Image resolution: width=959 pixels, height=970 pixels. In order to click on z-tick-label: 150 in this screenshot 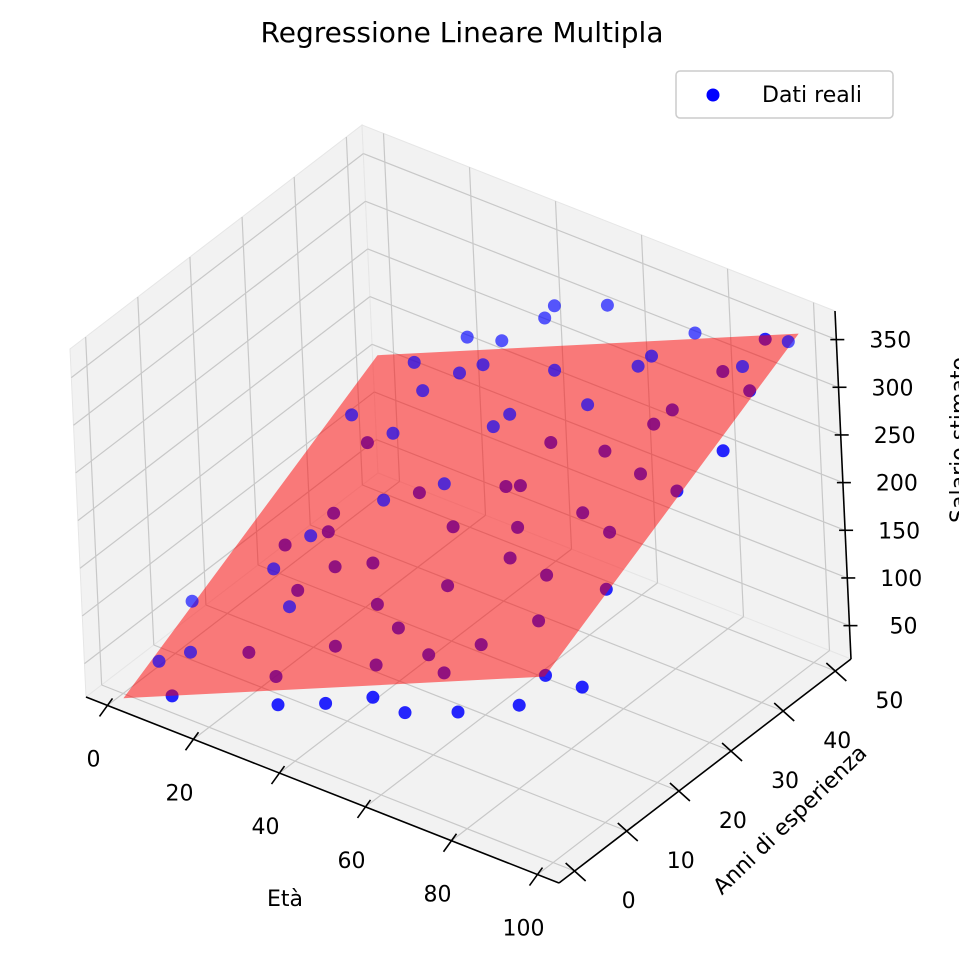, I will do `click(899, 531)`.